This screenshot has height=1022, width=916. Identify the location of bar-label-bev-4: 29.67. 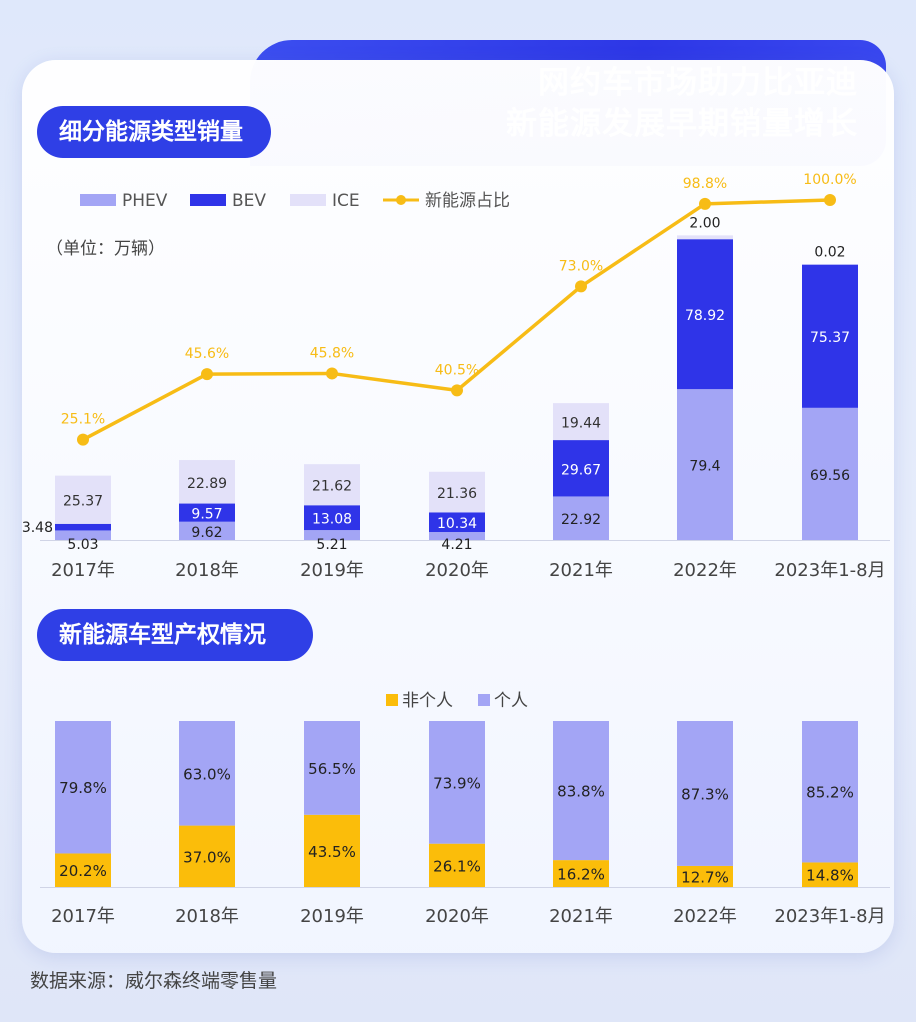
(581, 470).